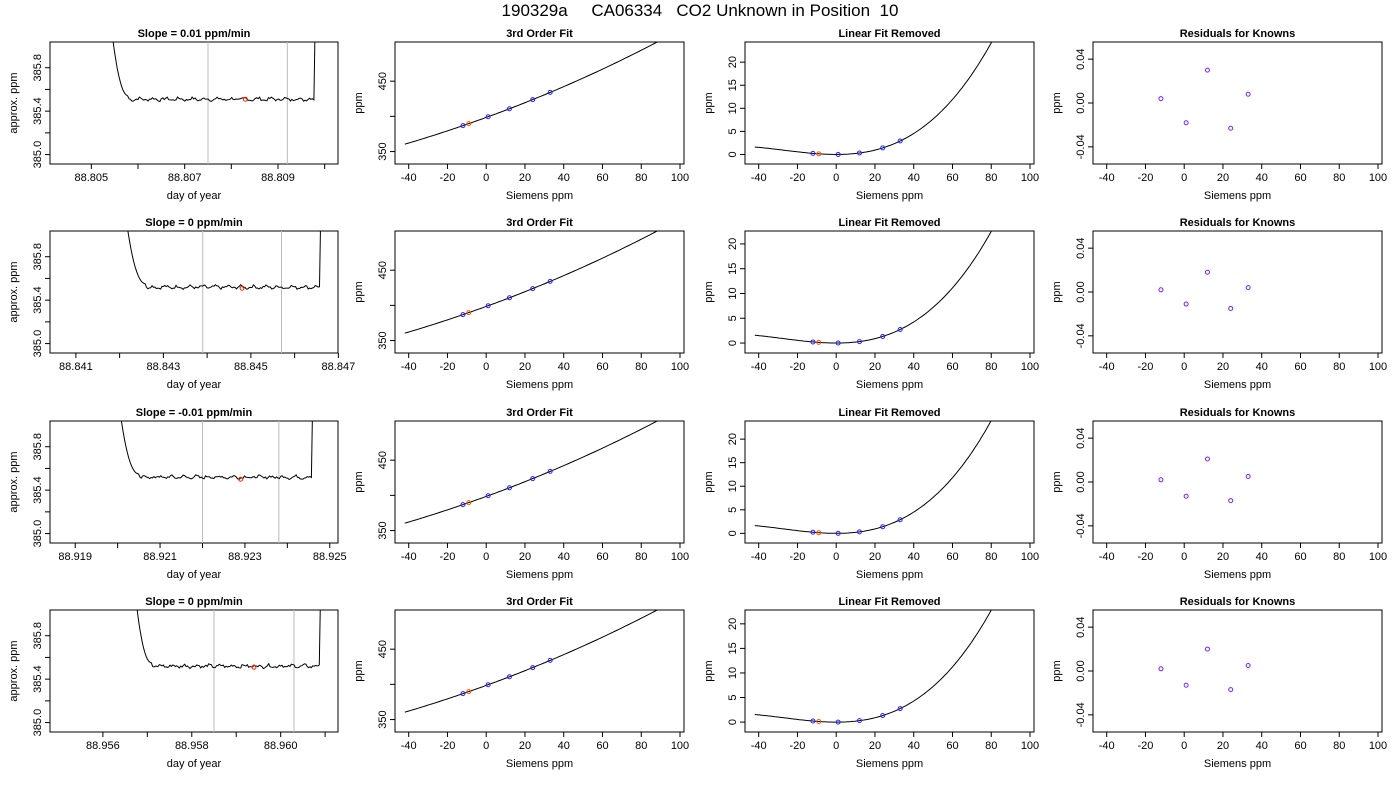  Describe the element at coordinates (641, 746) in the screenshot. I see `chart-r4c2-xtick-label: 80` at that location.